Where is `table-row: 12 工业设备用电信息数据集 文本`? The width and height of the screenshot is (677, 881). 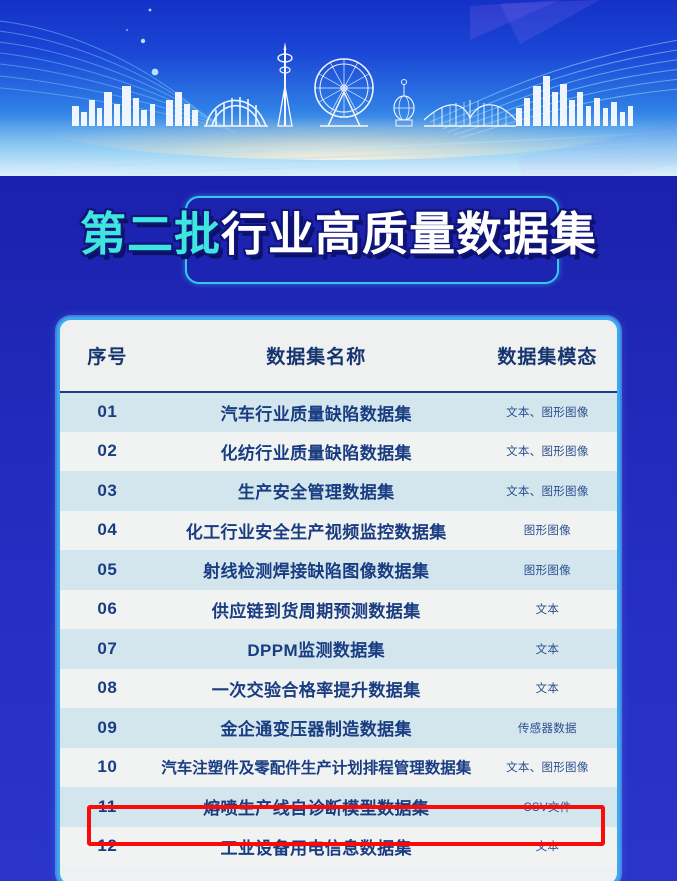
table-row: 12 工业设备用电信息数据集 文本 is located at coordinates (338, 846).